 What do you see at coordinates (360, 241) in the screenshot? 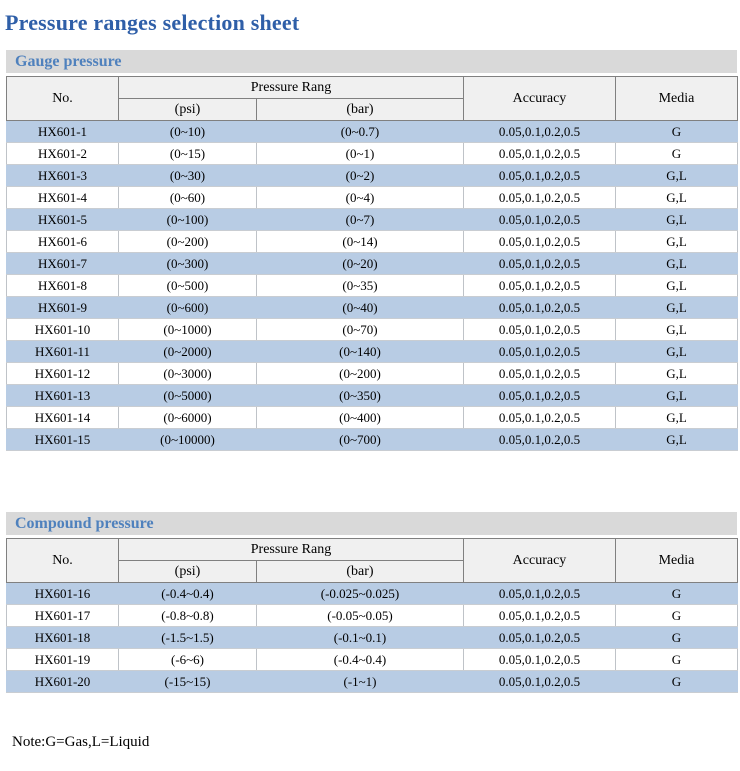
I see `cell-bar: (0~14)` at bounding box center [360, 241].